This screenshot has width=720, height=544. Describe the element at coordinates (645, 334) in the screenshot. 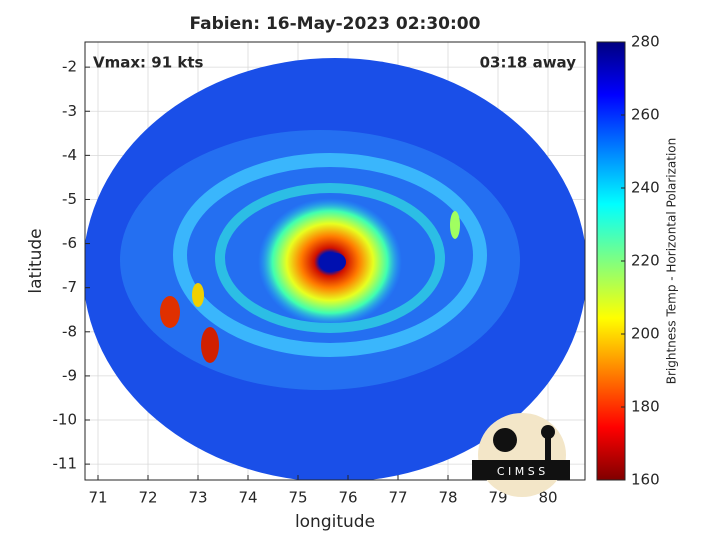

I see `colorbar-tick-label: 200` at that location.